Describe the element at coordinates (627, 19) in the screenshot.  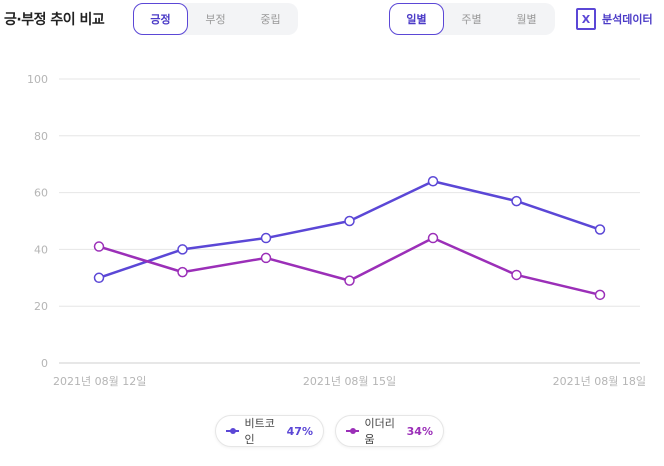
I see `export-data-label: 분석데이터` at that location.